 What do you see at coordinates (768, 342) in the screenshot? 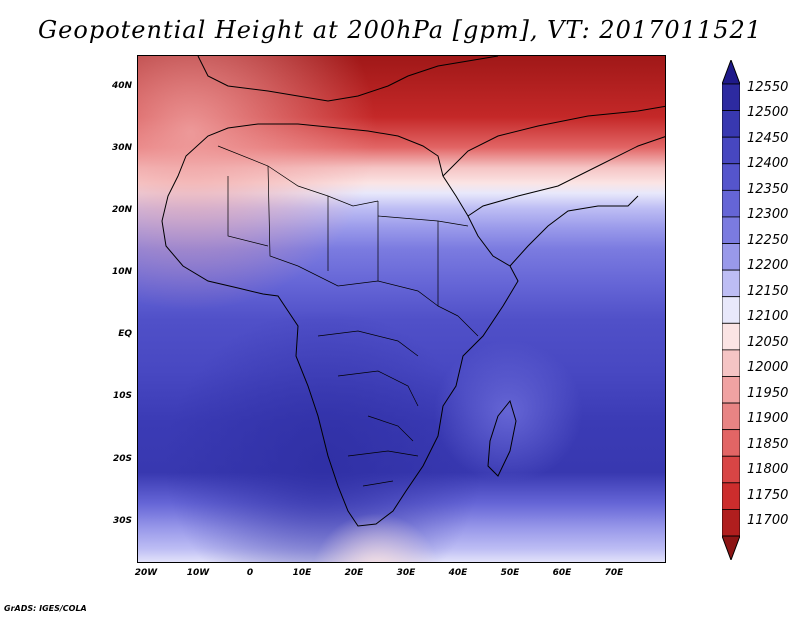
I see `colorbar-label-12050: 12050` at bounding box center [768, 342].